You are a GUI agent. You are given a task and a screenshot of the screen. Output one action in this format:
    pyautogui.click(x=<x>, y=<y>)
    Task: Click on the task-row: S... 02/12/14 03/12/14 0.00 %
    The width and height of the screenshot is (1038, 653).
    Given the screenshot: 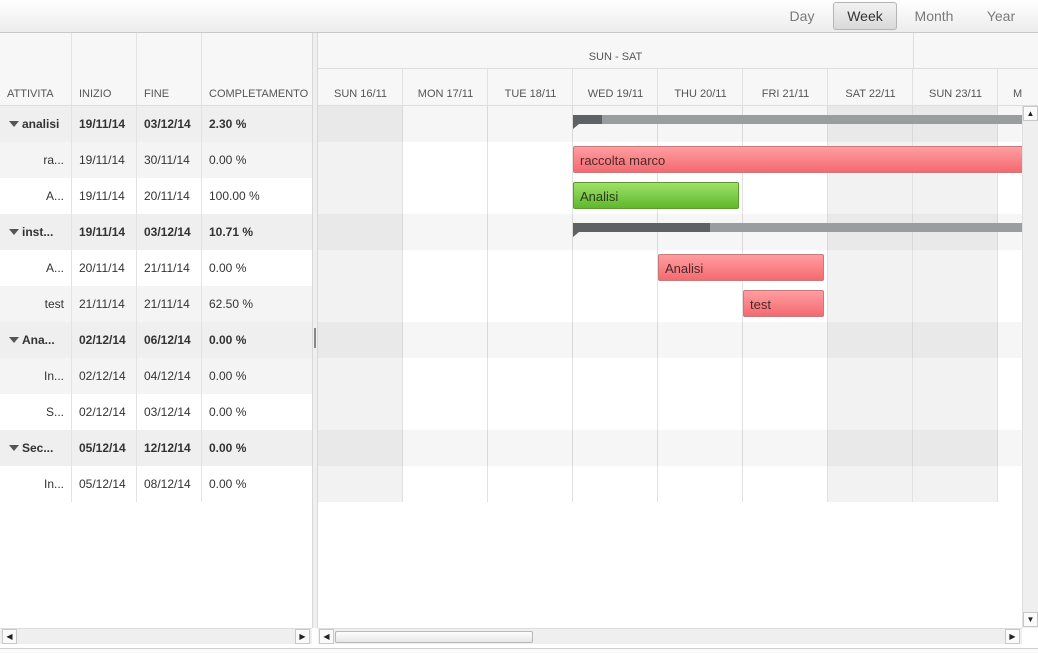 What is the action you would take?
    pyautogui.click(x=156, y=412)
    